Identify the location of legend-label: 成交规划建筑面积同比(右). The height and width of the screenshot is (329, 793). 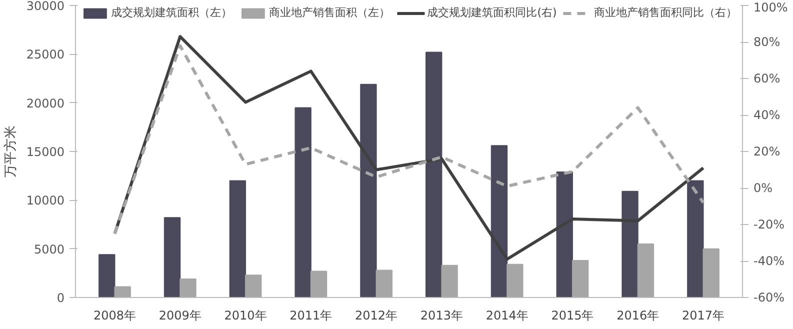
(492, 12).